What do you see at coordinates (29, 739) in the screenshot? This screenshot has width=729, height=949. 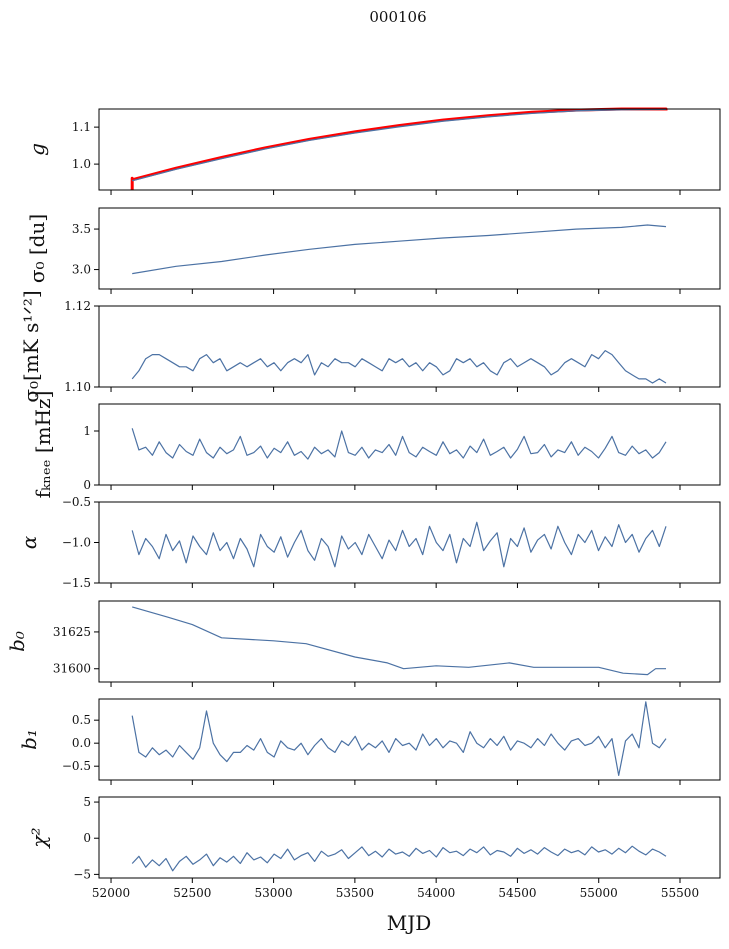 I see `y-axis-label: b₁` at bounding box center [29, 739].